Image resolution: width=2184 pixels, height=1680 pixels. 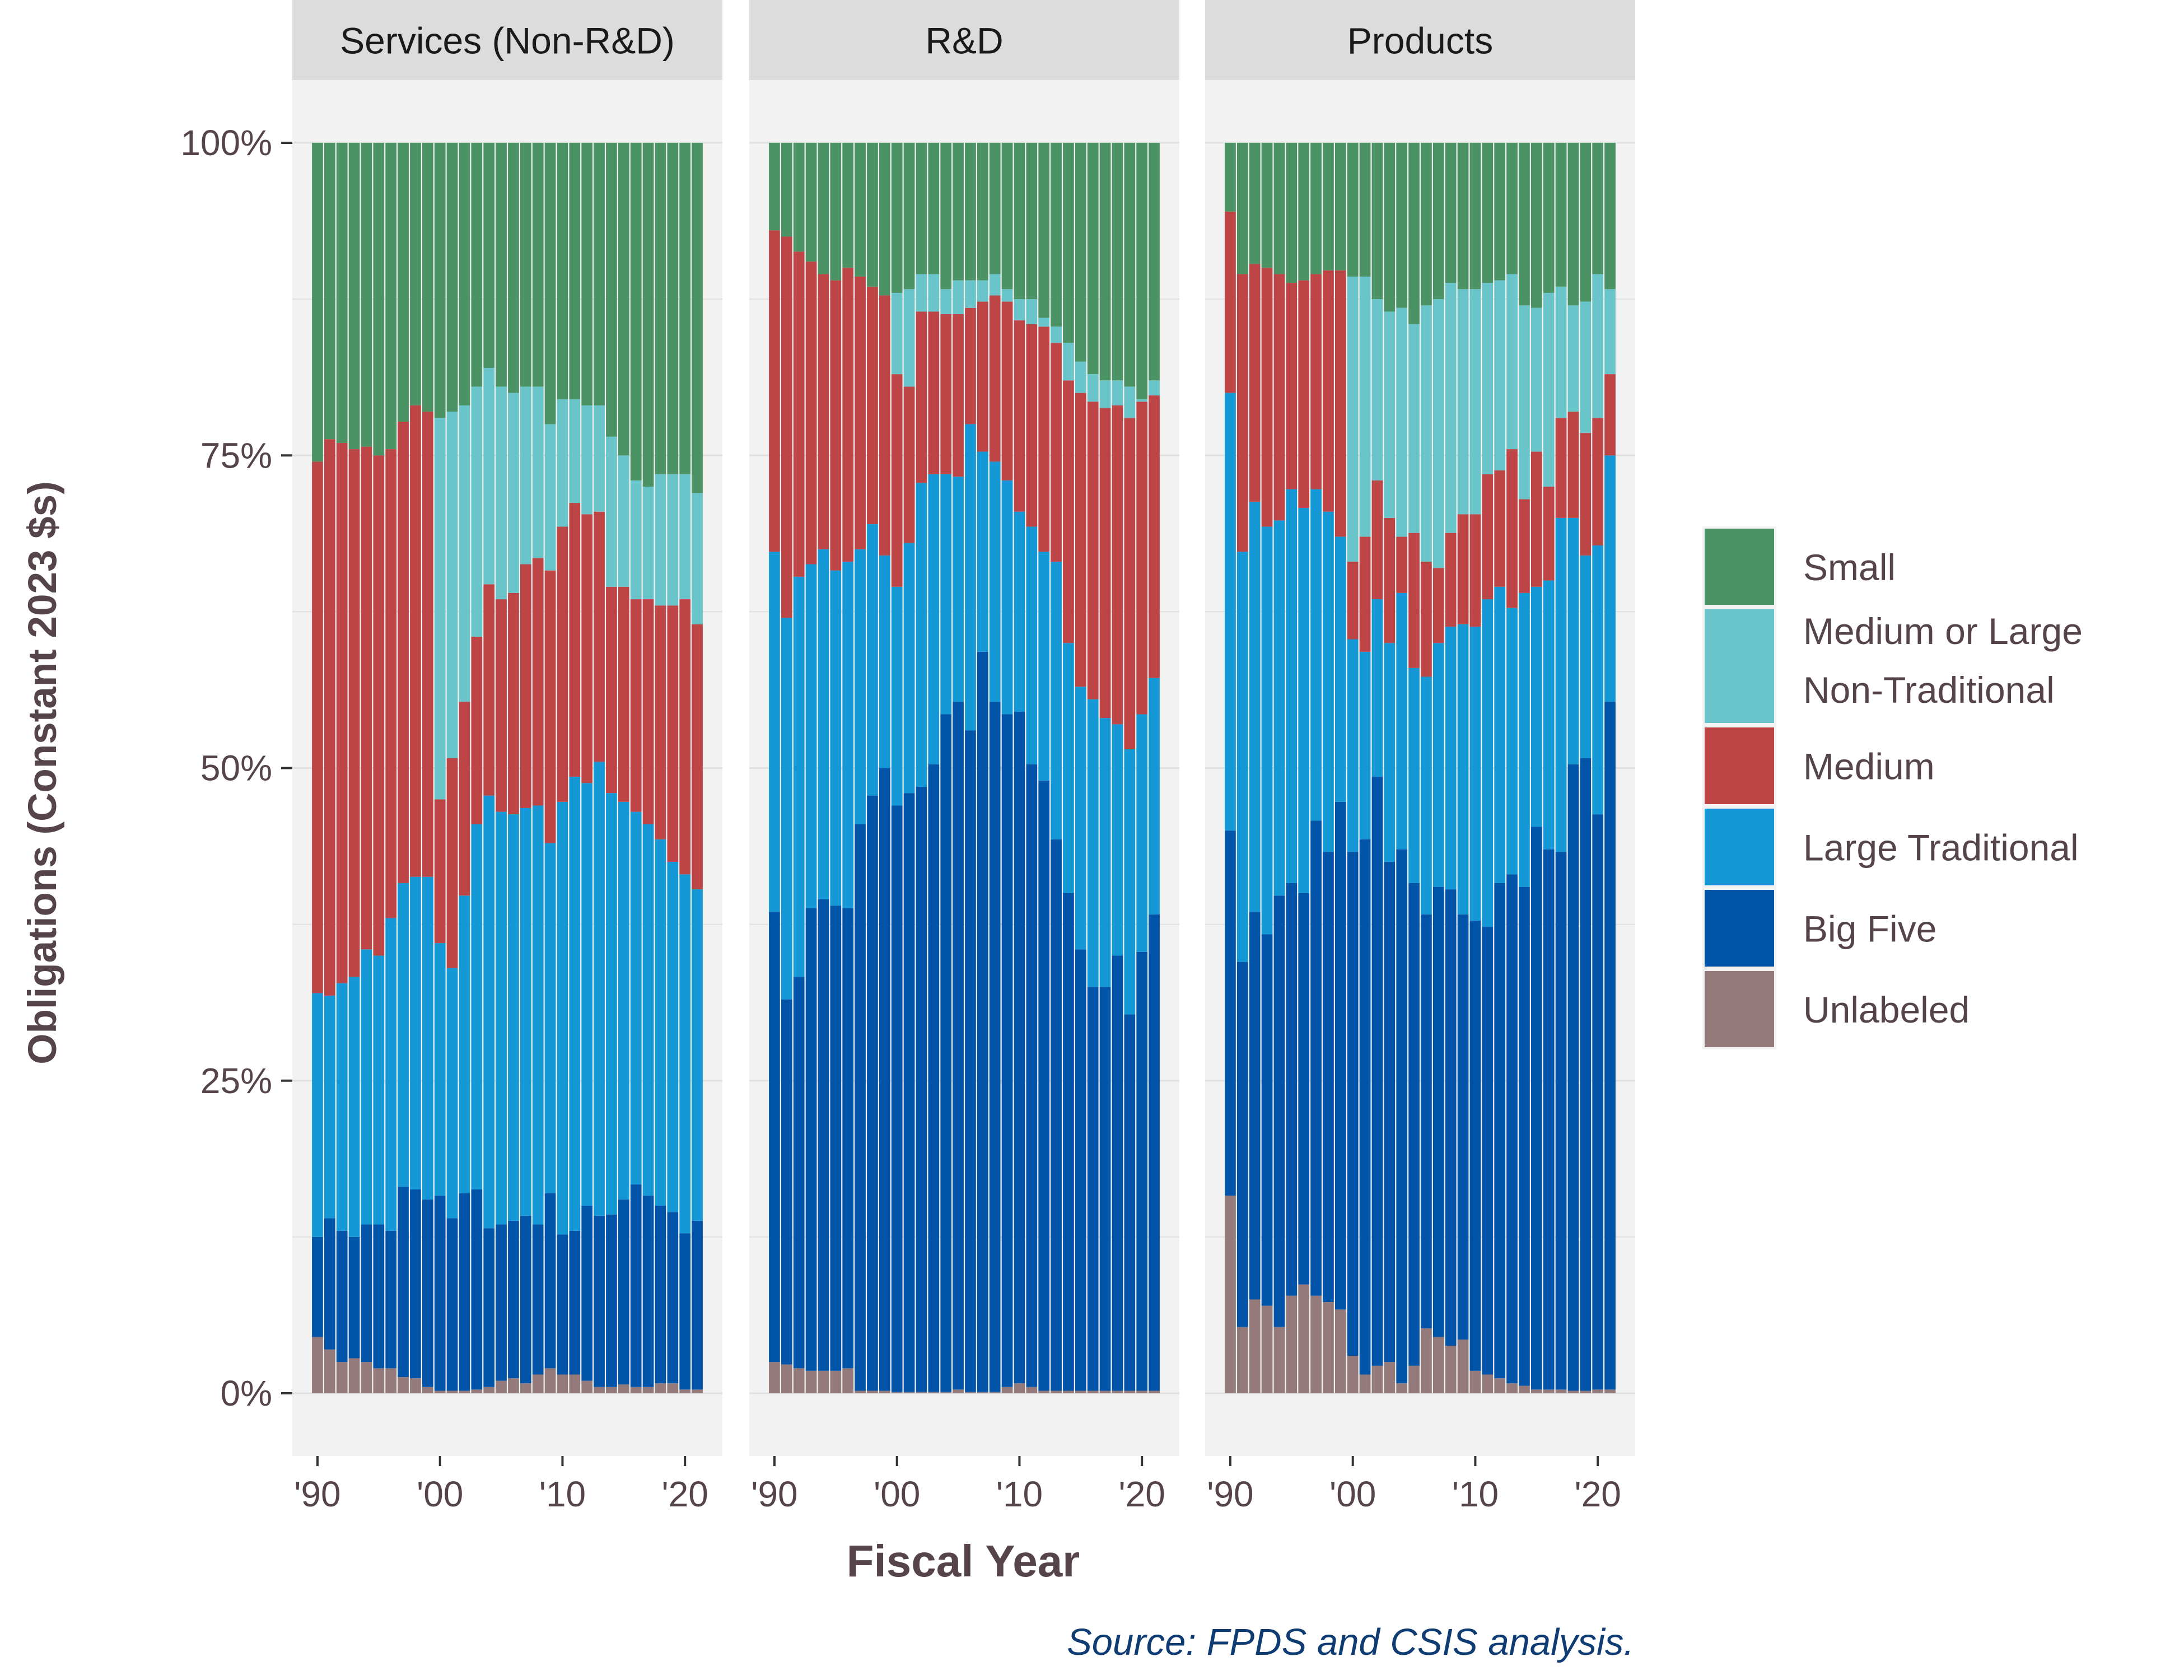 I want to click on bar-segment-medium-or-large-non-traditional-2011, so click(x=1488, y=379).